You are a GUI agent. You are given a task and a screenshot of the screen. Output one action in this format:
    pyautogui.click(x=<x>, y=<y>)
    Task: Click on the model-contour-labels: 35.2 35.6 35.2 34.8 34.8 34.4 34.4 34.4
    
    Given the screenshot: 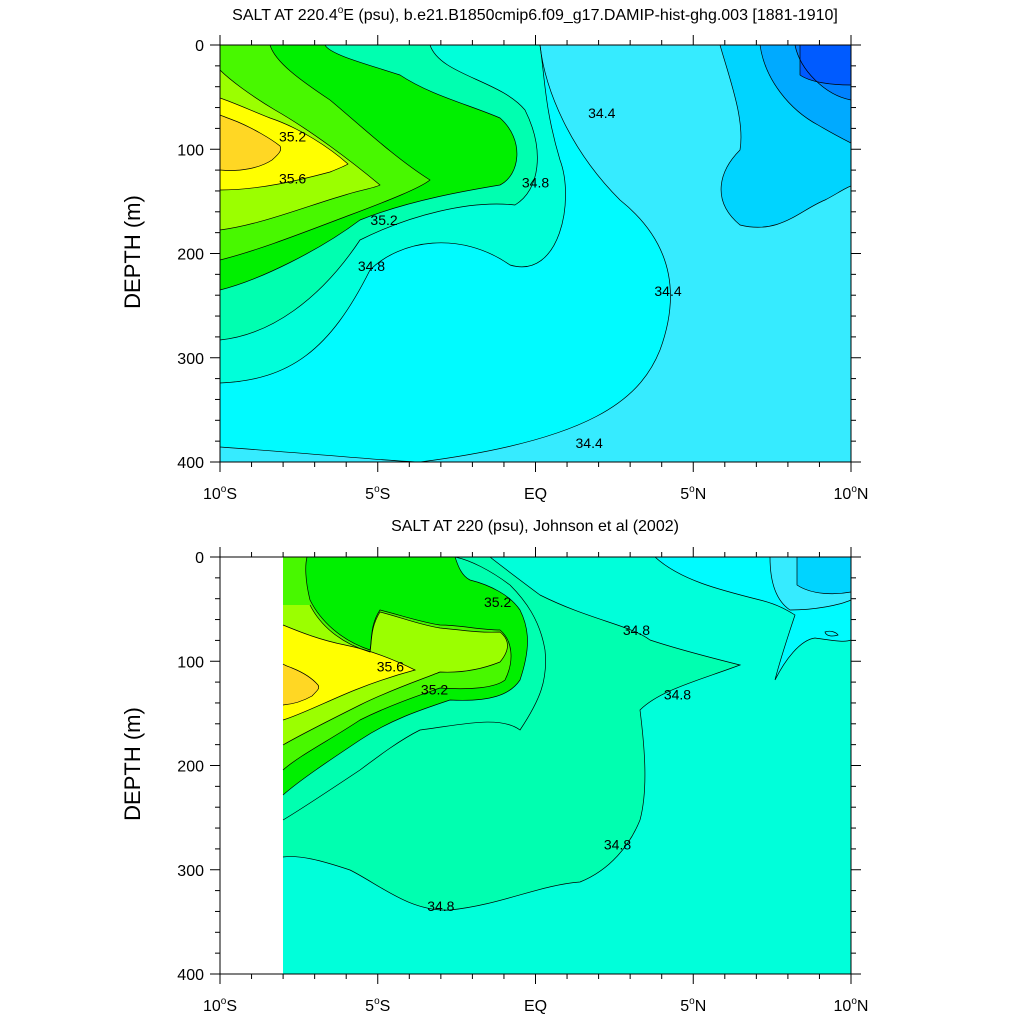 What is the action you would take?
    pyautogui.click(x=480, y=278)
    